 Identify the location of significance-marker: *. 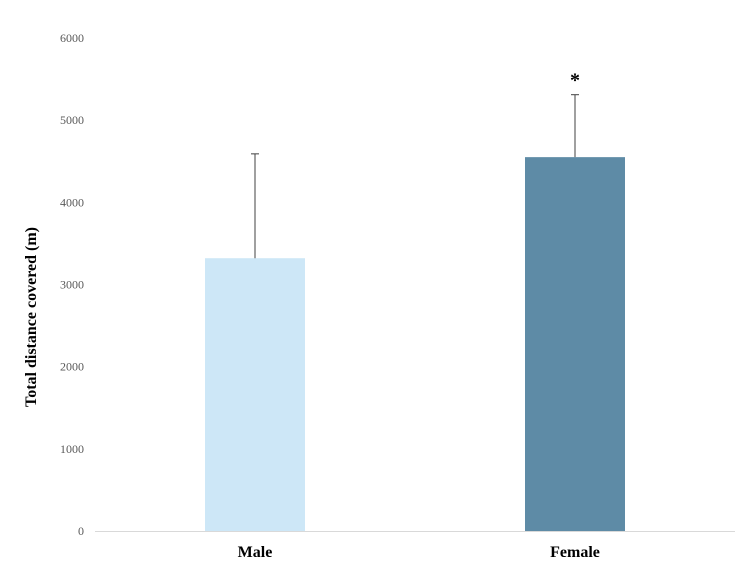
(575, 81).